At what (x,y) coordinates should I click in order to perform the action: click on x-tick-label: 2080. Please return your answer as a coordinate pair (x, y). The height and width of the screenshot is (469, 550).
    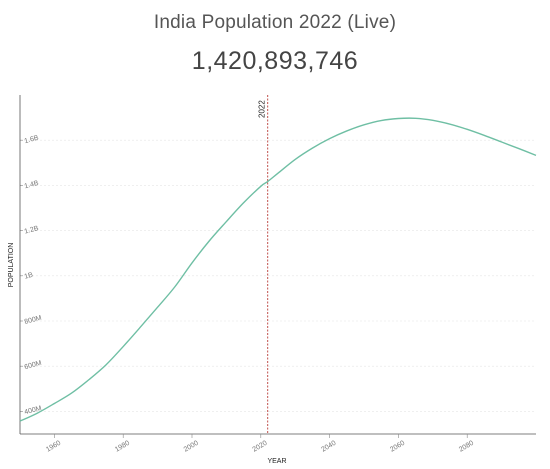
    Looking at the image, I should click on (466, 447).